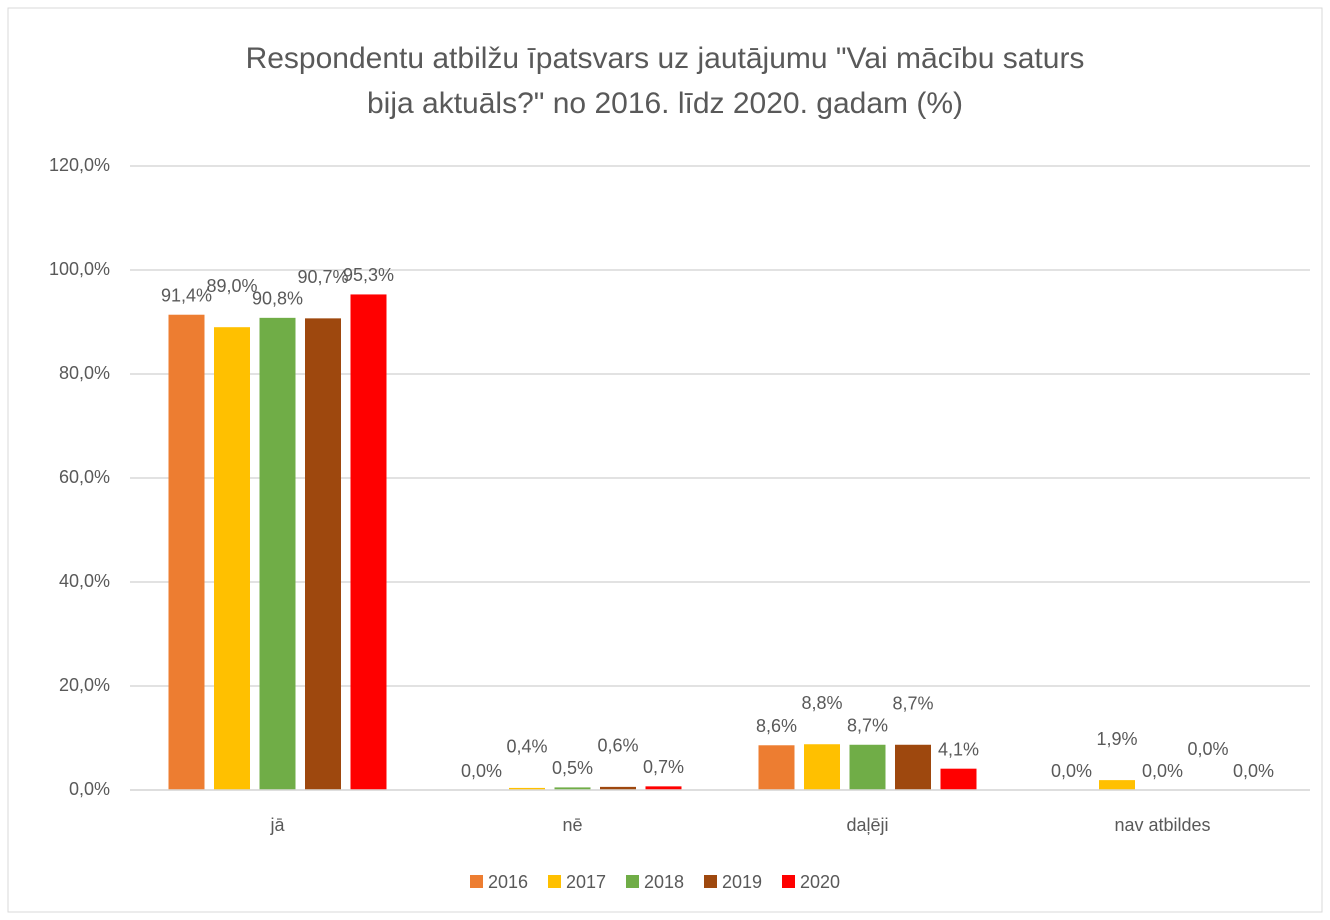 The height and width of the screenshot is (920, 1330). Describe the element at coordinates (186, 295) in the screenshot. I see `data-label: 91,4%` at that location.